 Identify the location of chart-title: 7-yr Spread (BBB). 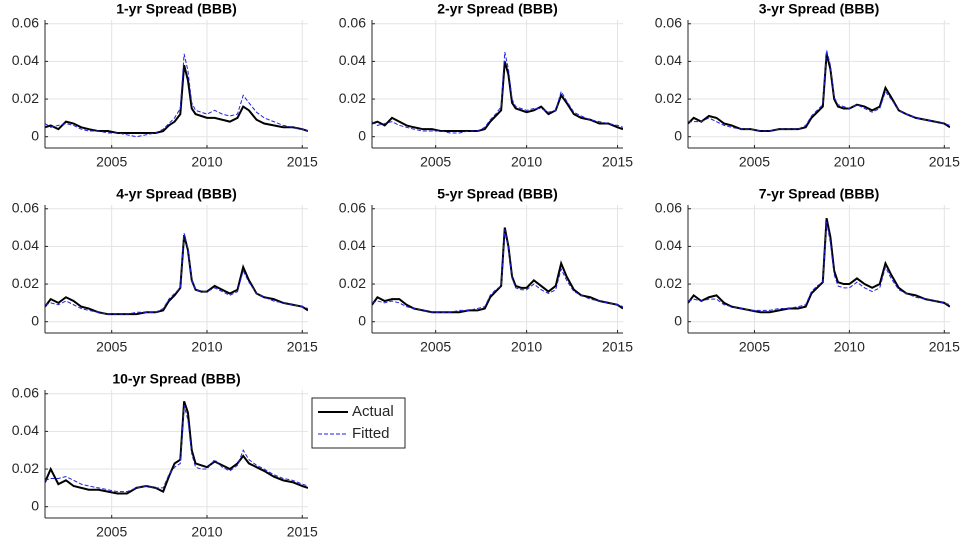
(819, 194).